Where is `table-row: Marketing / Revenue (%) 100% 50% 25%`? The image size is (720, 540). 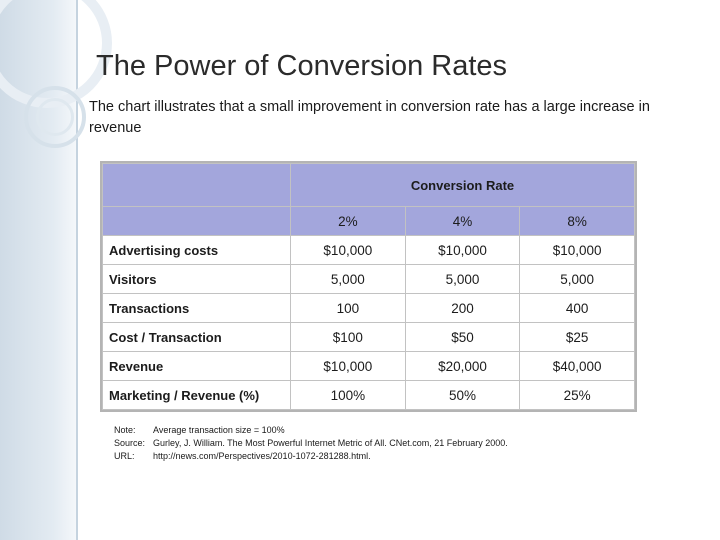
table-row: Marketing / Revenue (%) 100% 50% 25% is located at coordinates (368, 395).